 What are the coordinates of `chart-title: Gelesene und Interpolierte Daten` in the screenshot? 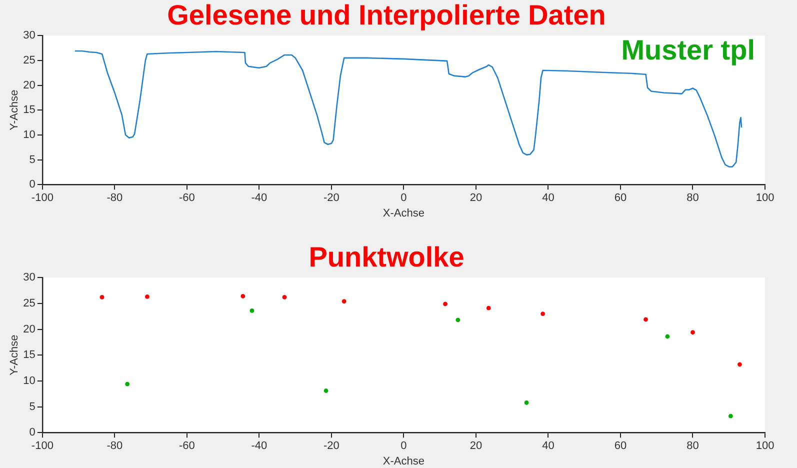 It's located at (386, 15).